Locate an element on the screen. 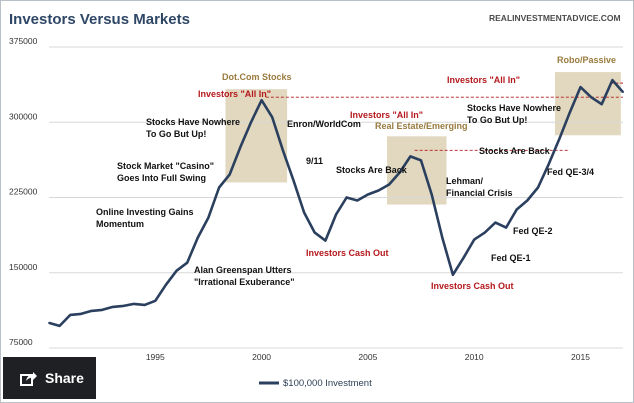 Image resolution: width=634 pixels, height=403 pixels. share-button: Share is located at coordinates (49, 378).